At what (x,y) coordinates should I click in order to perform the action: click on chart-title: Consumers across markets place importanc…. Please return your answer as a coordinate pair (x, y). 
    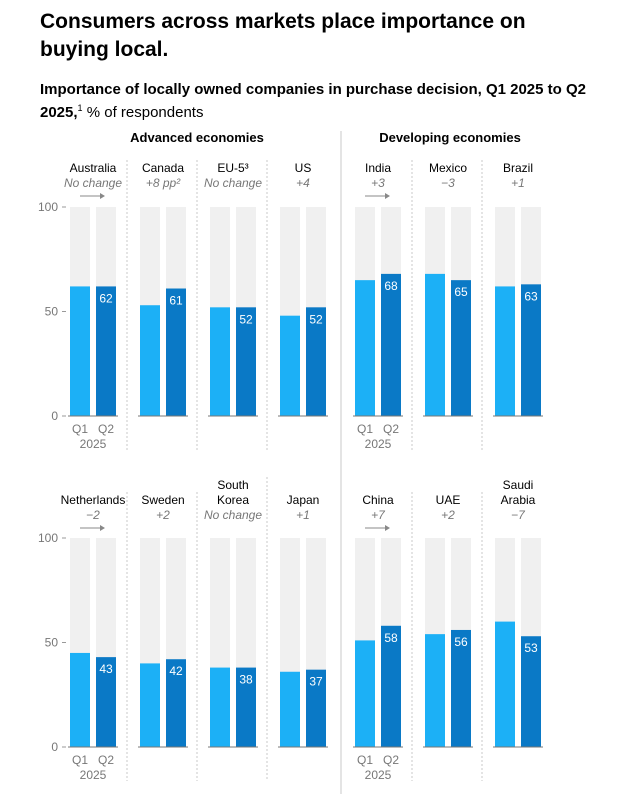
    Looking at the image, I should click on (283, 35).